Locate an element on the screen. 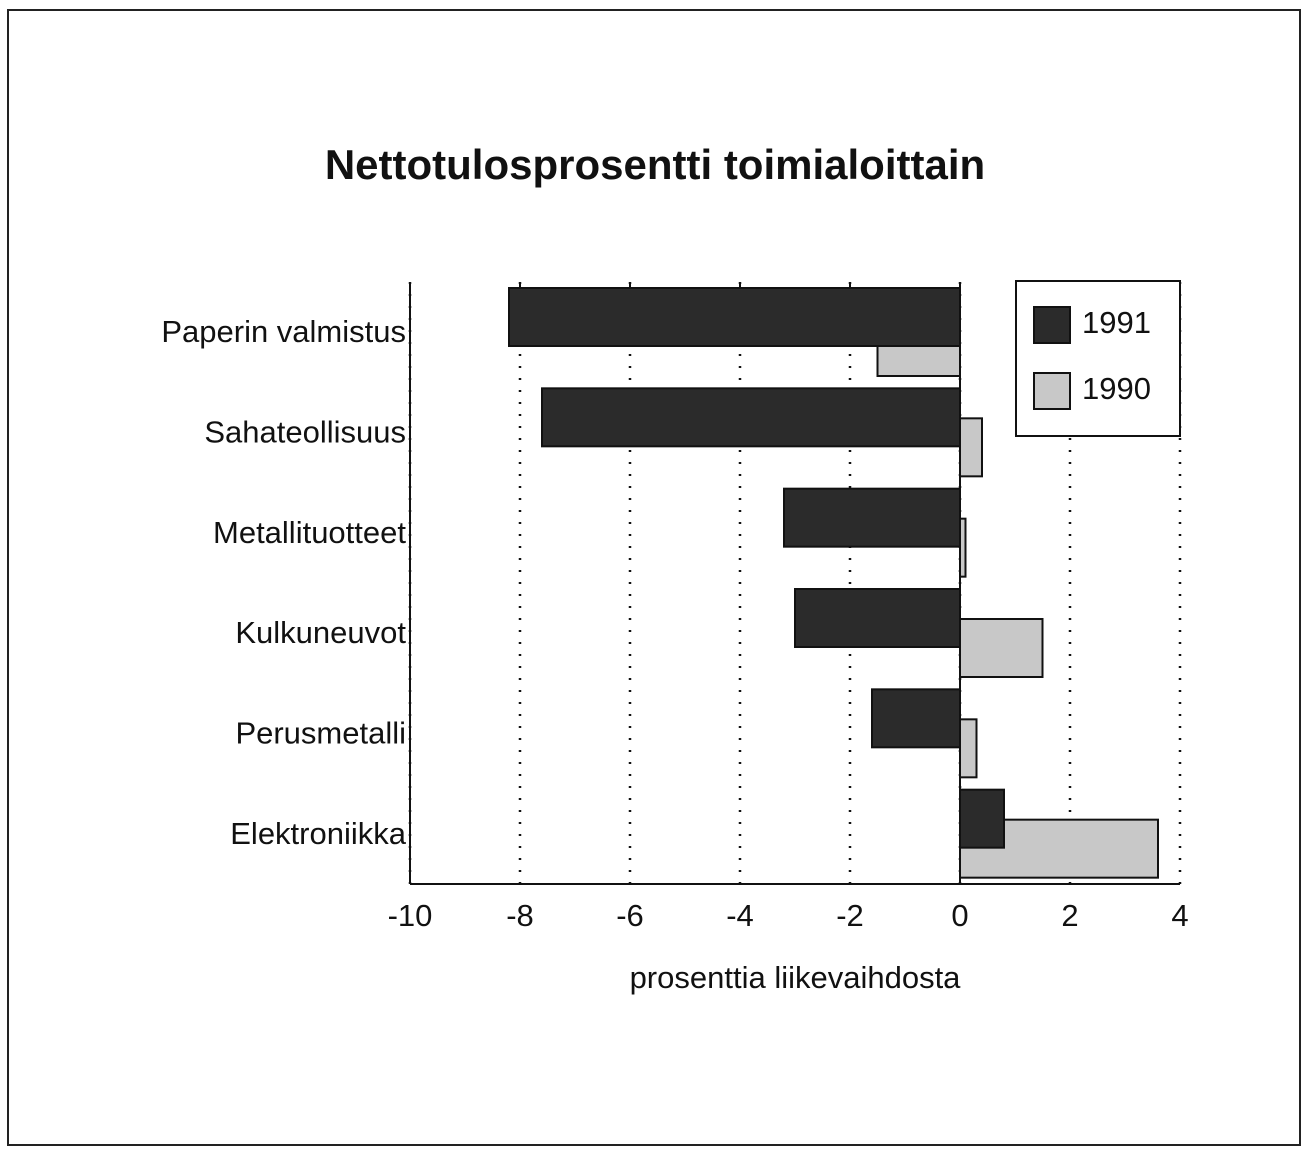  x-tick-label: -8 is located at coordinates (520, 915).